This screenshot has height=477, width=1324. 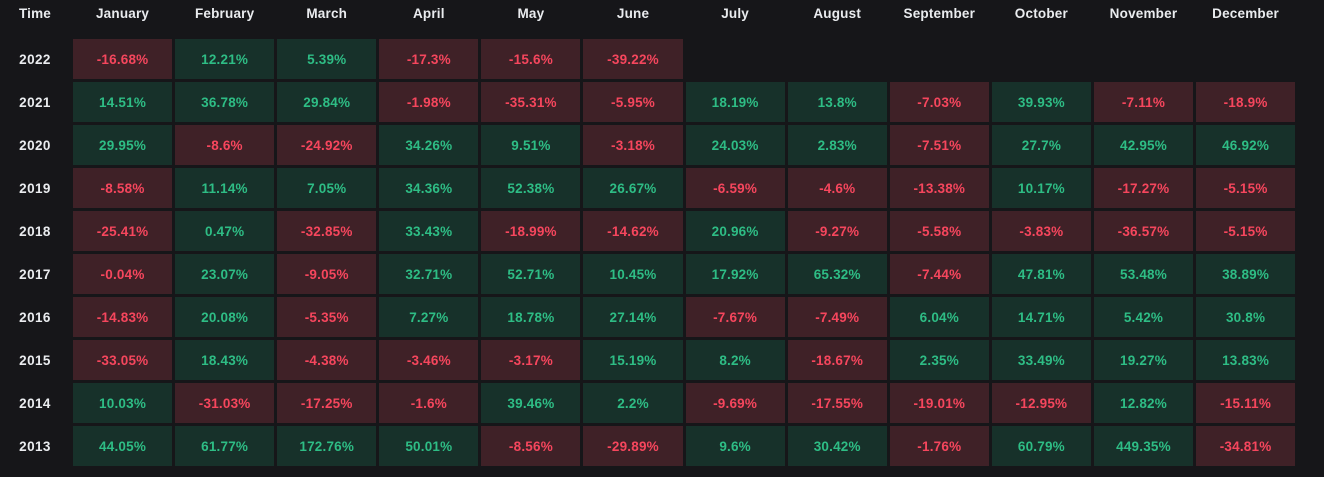 What do you see at coordinates (531, 13) in the screenshot?
I see `column-header-may: May` at bounding box center [531, 13].